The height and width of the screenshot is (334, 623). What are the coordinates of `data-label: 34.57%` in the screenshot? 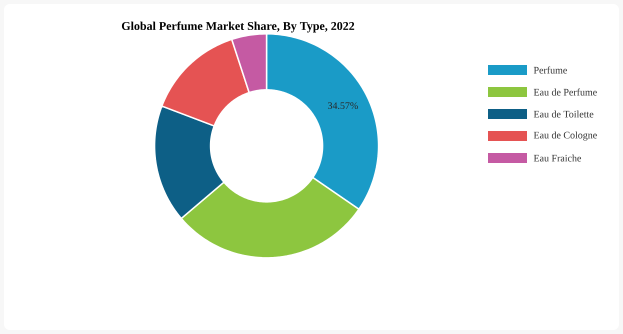 It's located at (343, 106).